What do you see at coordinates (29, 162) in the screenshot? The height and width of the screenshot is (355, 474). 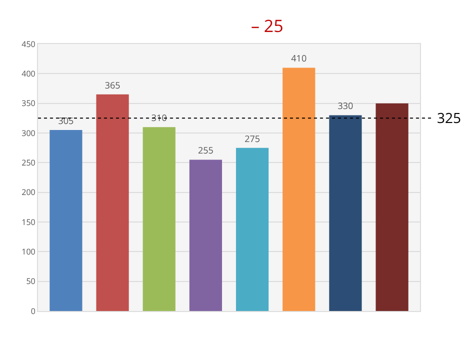 I see `y-tick-label: 250` at bounding box center [29, 162].